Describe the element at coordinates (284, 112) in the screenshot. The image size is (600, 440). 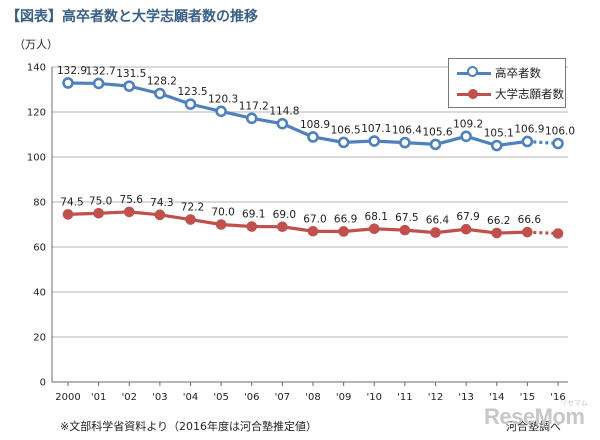
I see `data-label: 114.8` at that location.